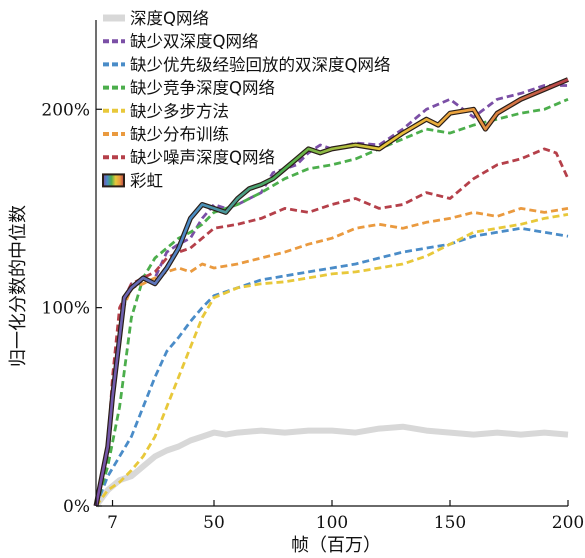 The width and height of the screenshot is (585, 558). Describe the element at coordinates (202, 157) in the screenshot. I see `legend-label: 缺少噪声深度Q网络` at that location.